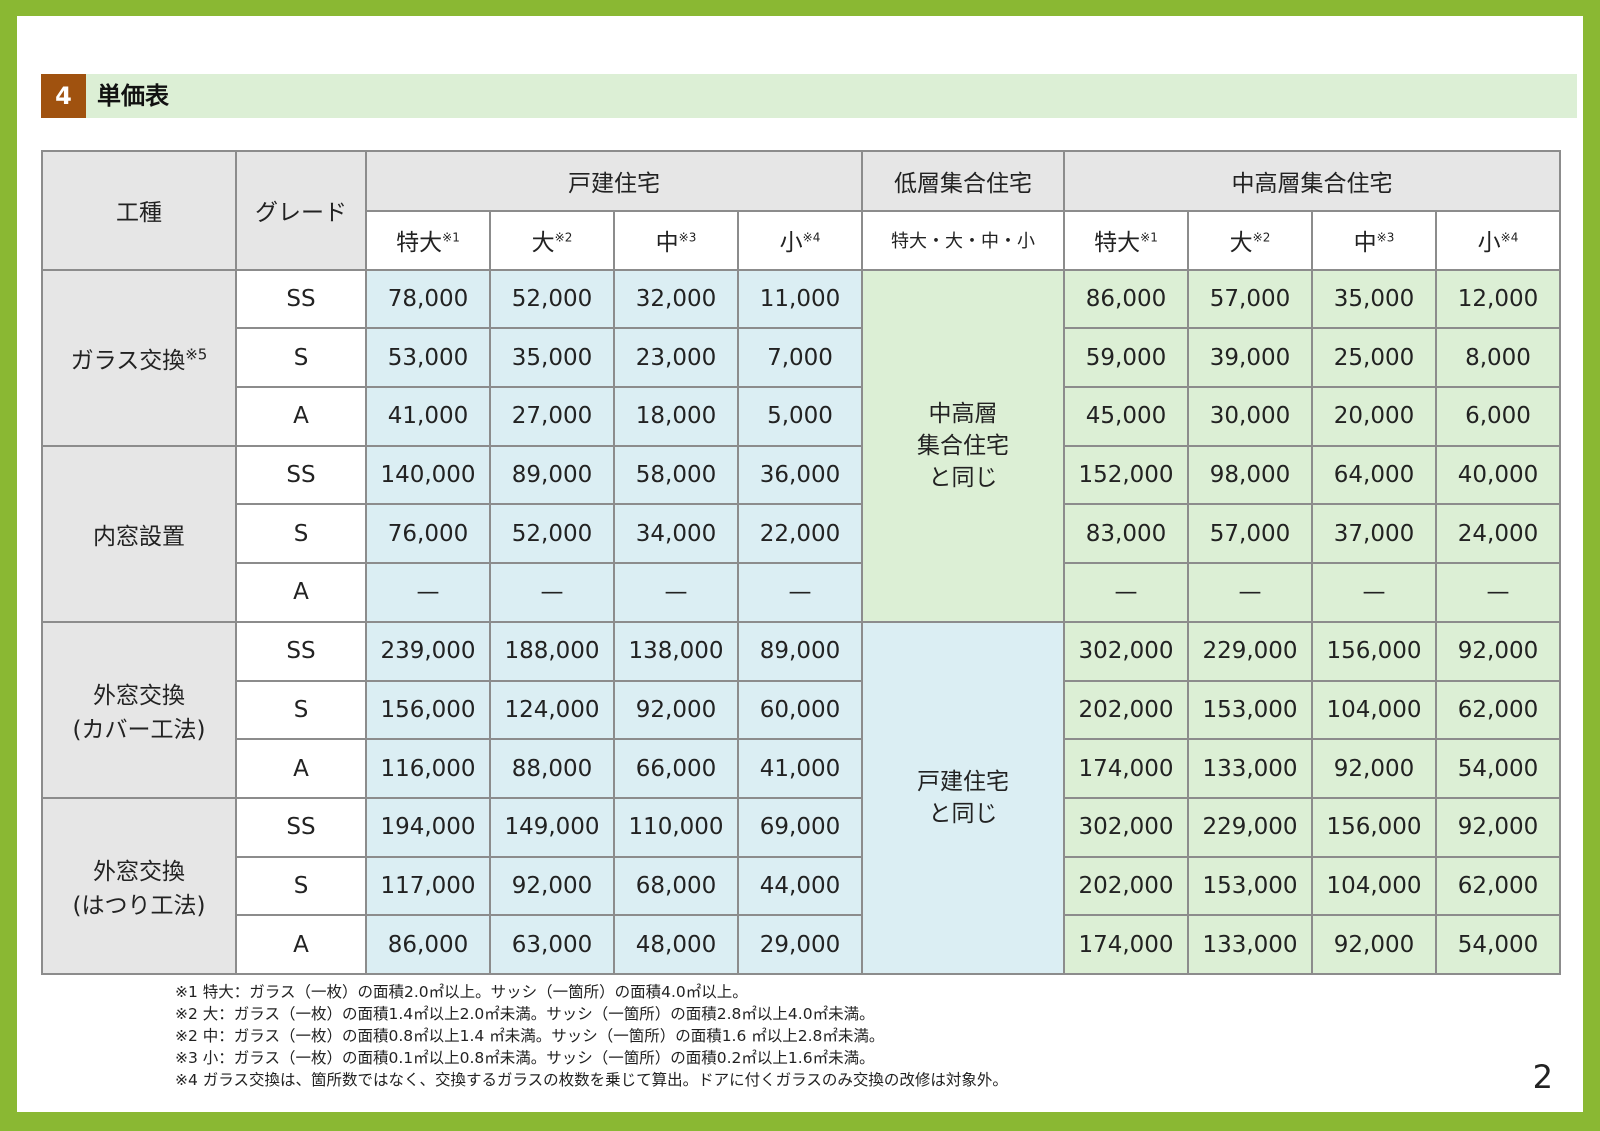 This screenshot has height=1131, width=1600. I want to click on section-number: 4, so click(63, 96).